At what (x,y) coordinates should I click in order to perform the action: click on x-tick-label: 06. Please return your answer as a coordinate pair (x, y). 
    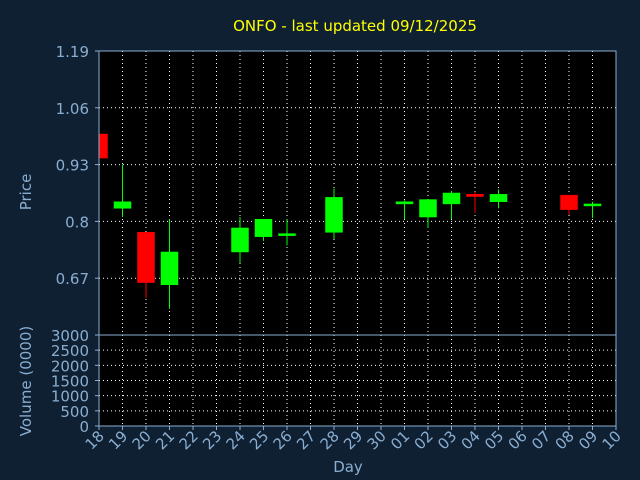
    Looking at the image, I should click on (518, 440).